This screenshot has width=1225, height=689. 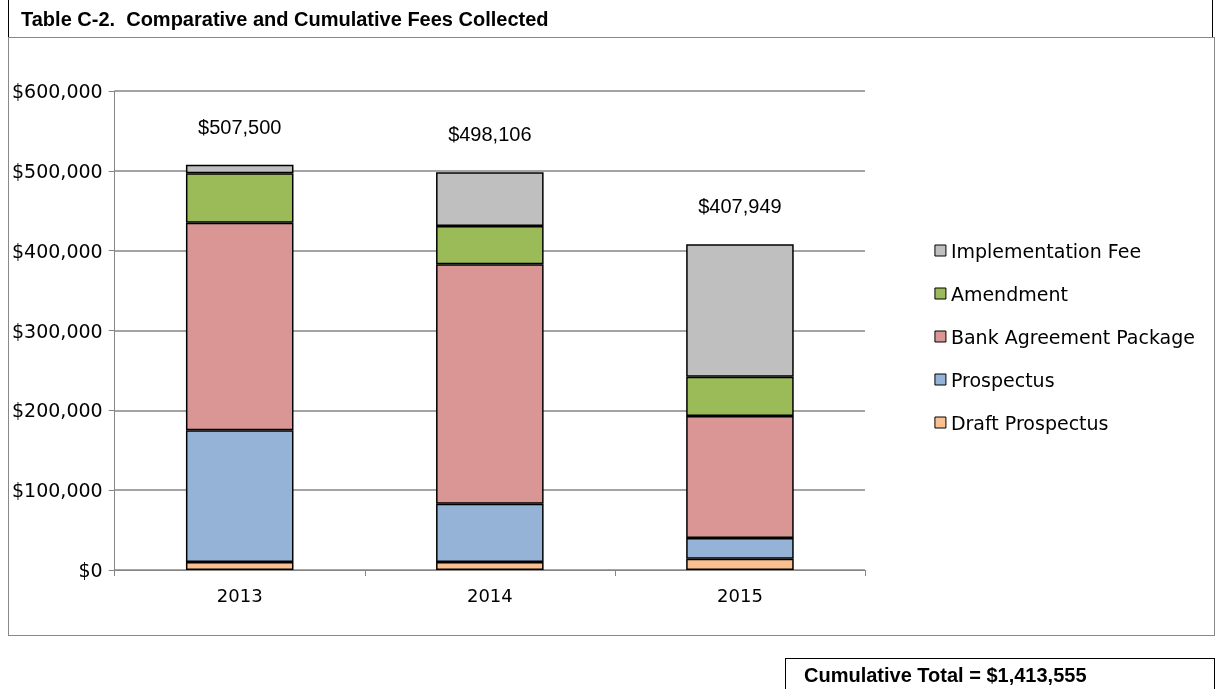 I want to click on total-label: $407,949, so click(x=740, y=206).